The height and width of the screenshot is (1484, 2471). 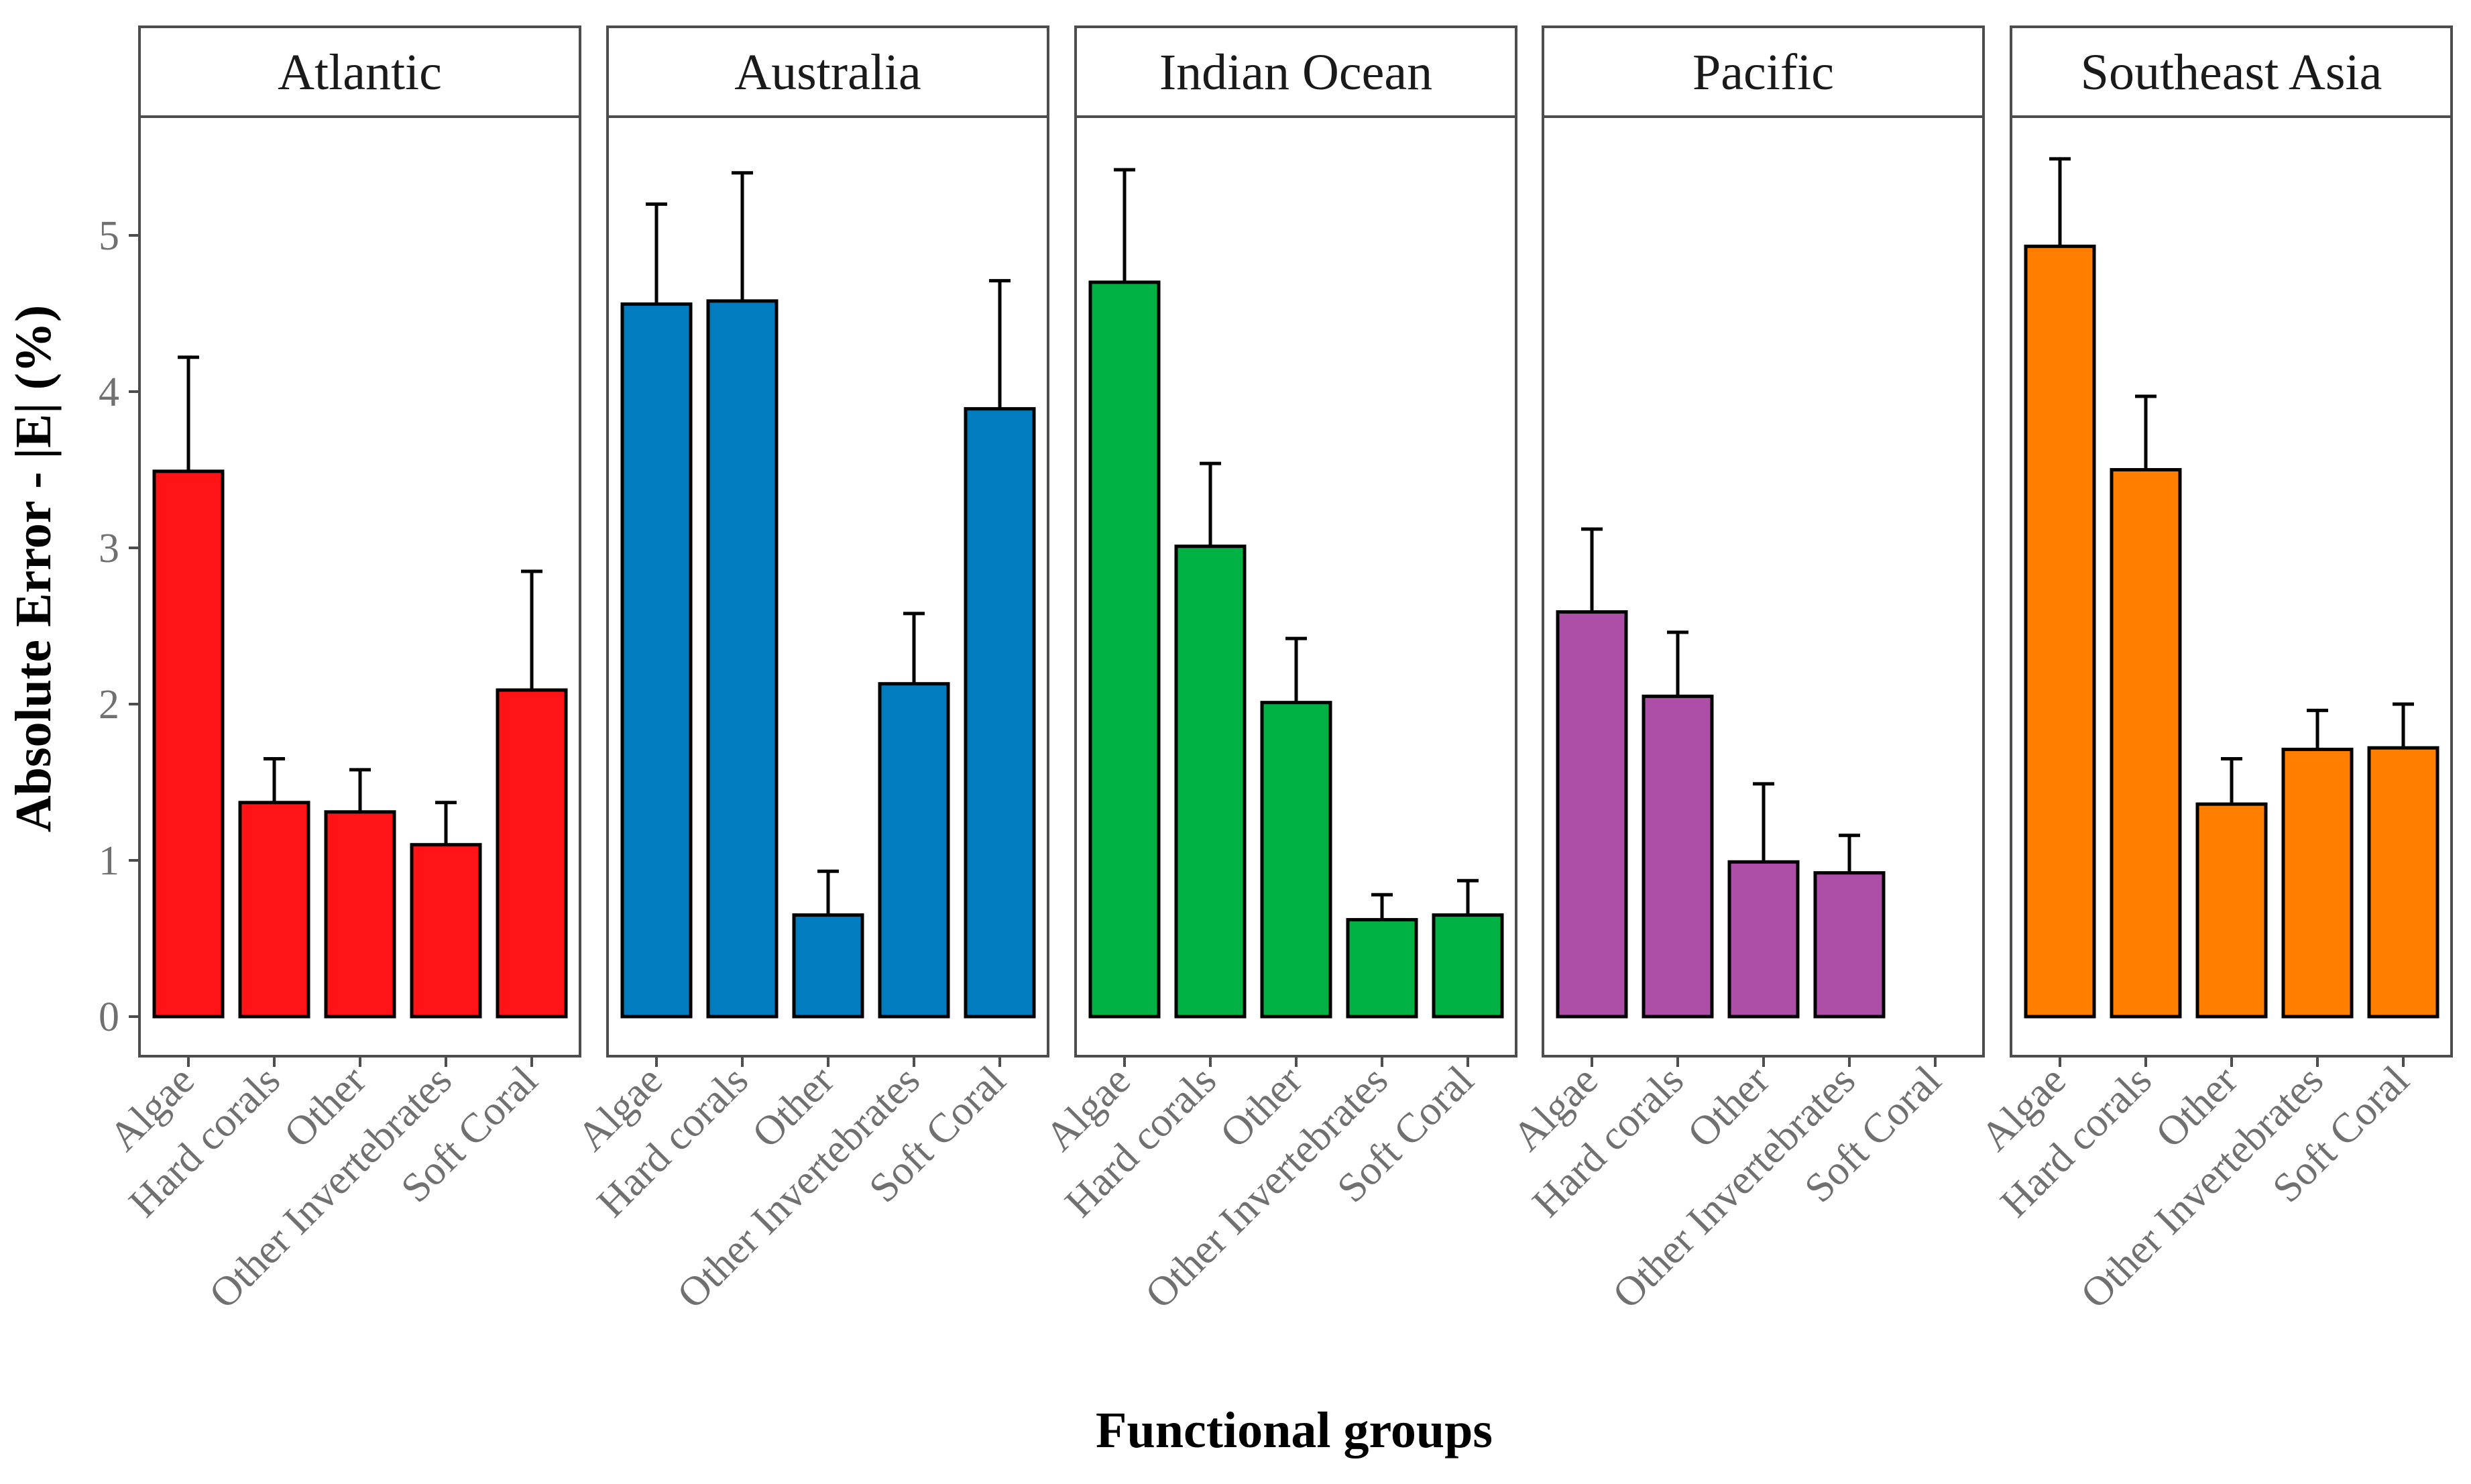 I want to click on facet-strip-label: Pacific, so click(x=1763, y=72).